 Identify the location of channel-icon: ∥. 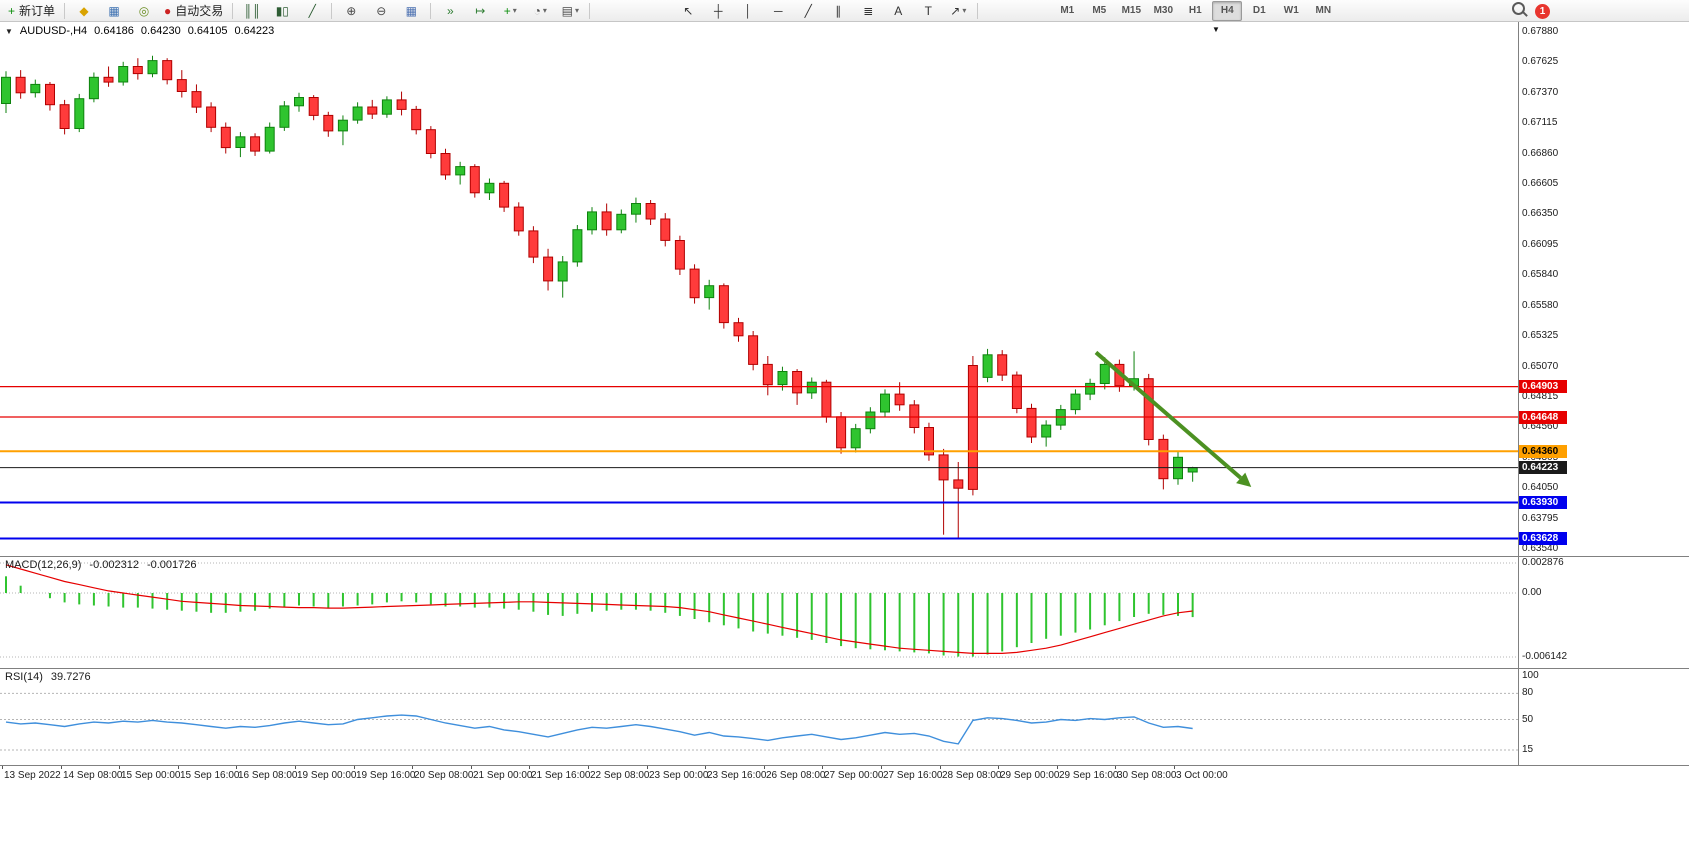
(838, 10).